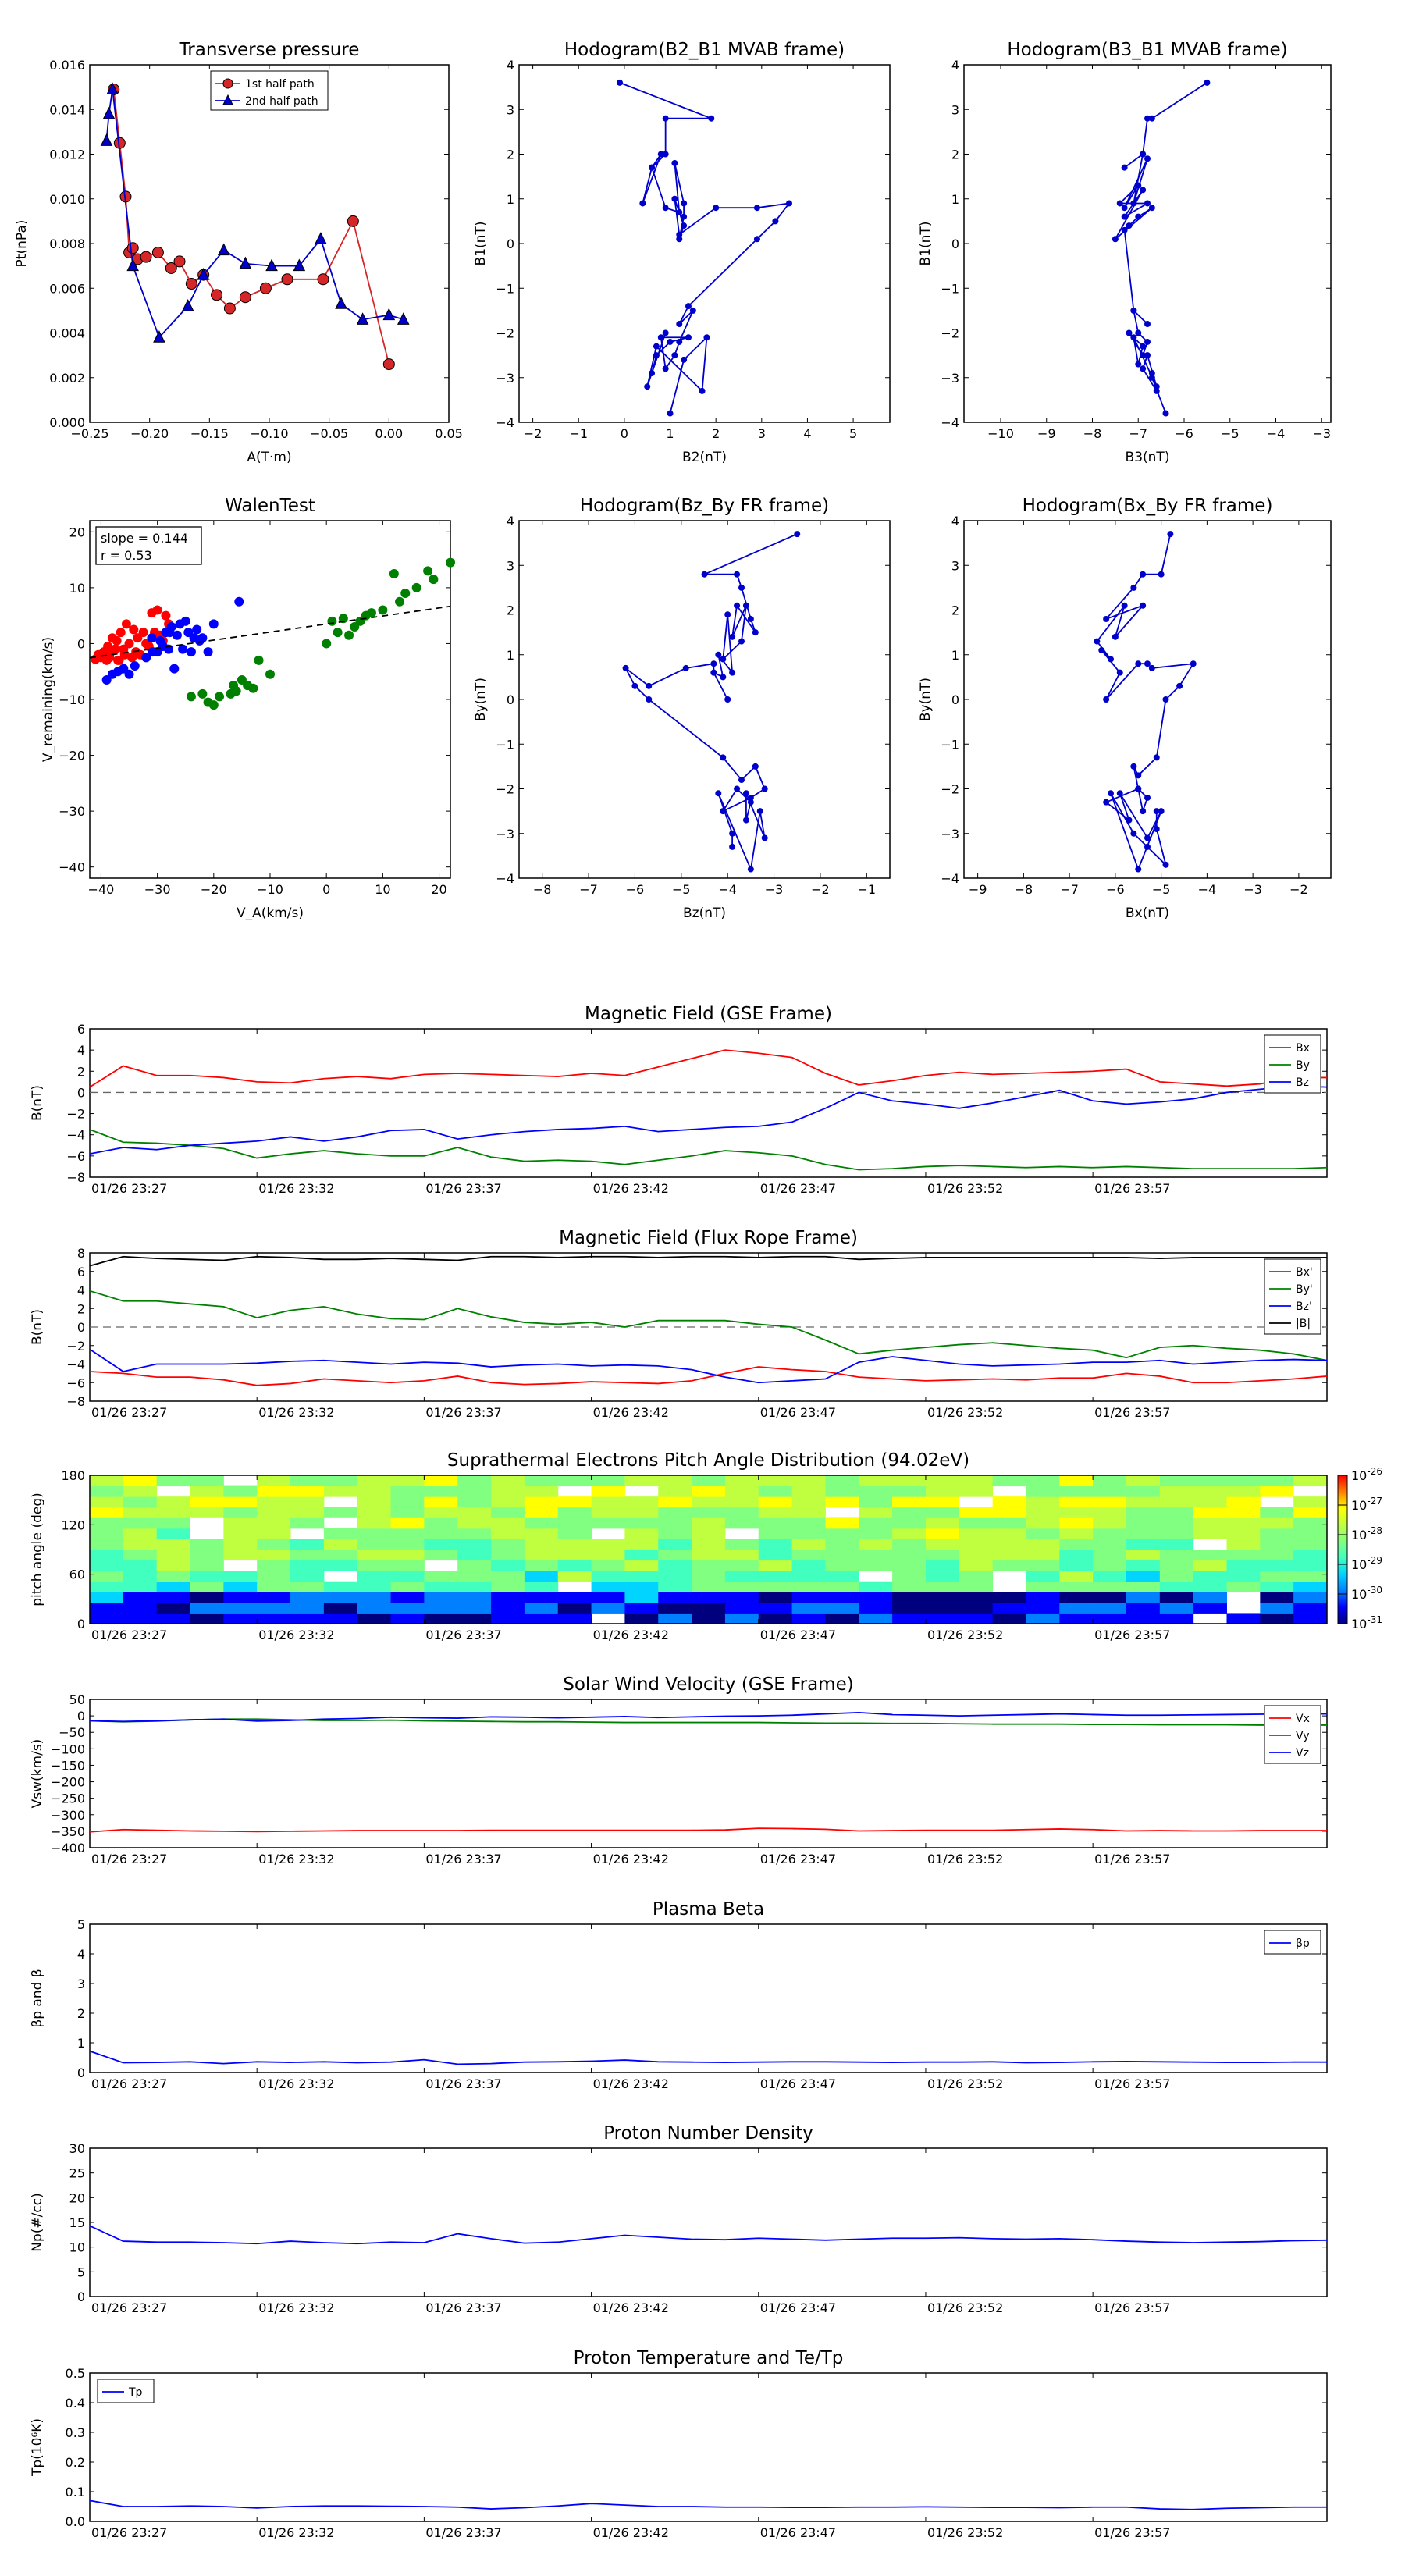 This screenshot has height=2576, width=1405. Describe the element at coordinates (390, 434) in the screenshot. I see `x-tick-label: 0.00` at that location.